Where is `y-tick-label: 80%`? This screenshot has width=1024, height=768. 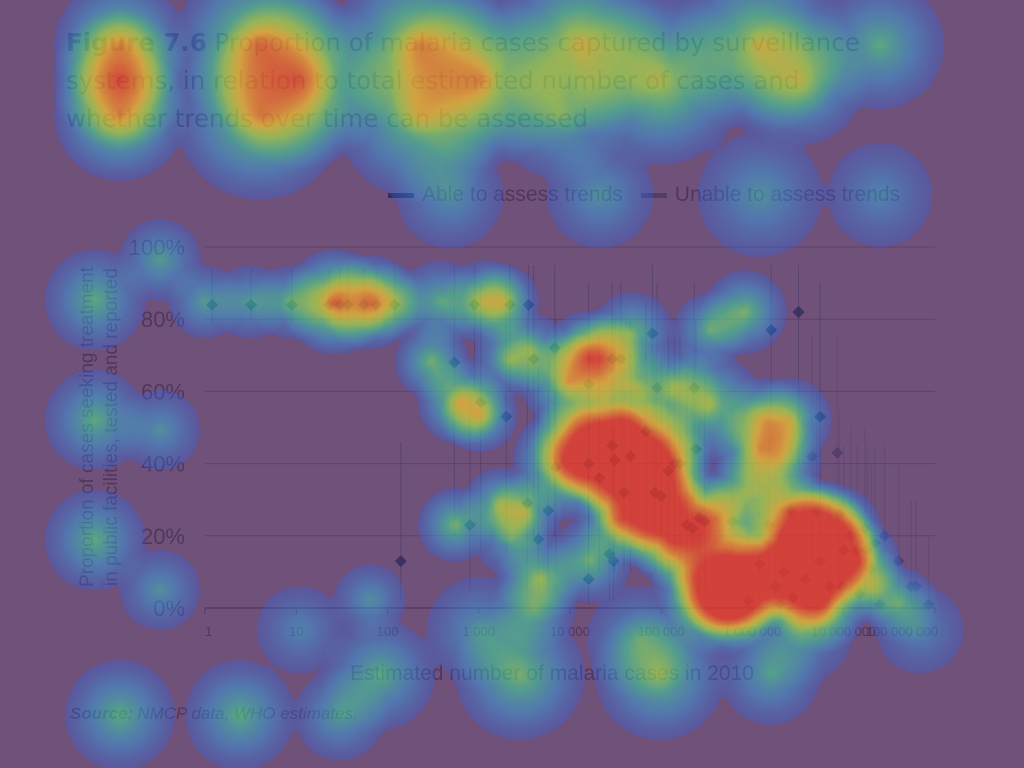
y-tick-label: 80% is located at coordinates (163, 319).